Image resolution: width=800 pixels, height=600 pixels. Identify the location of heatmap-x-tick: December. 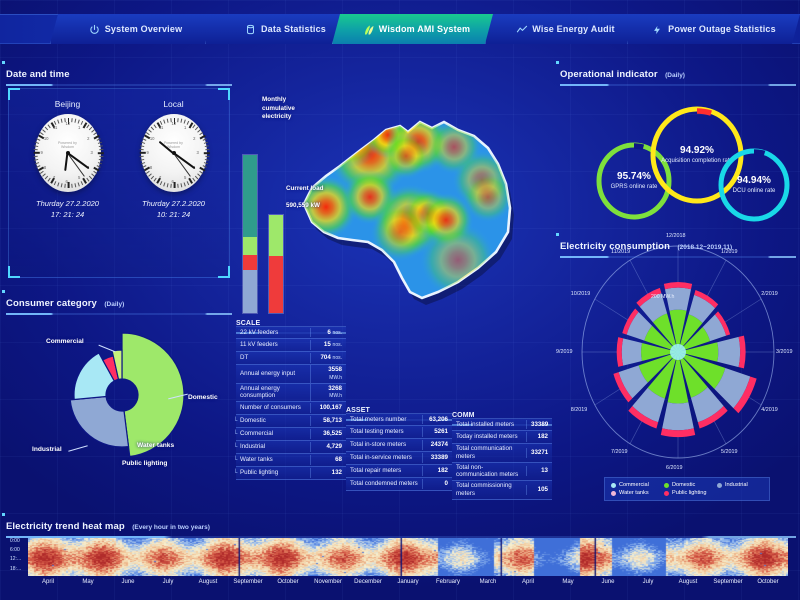
(368, 582).